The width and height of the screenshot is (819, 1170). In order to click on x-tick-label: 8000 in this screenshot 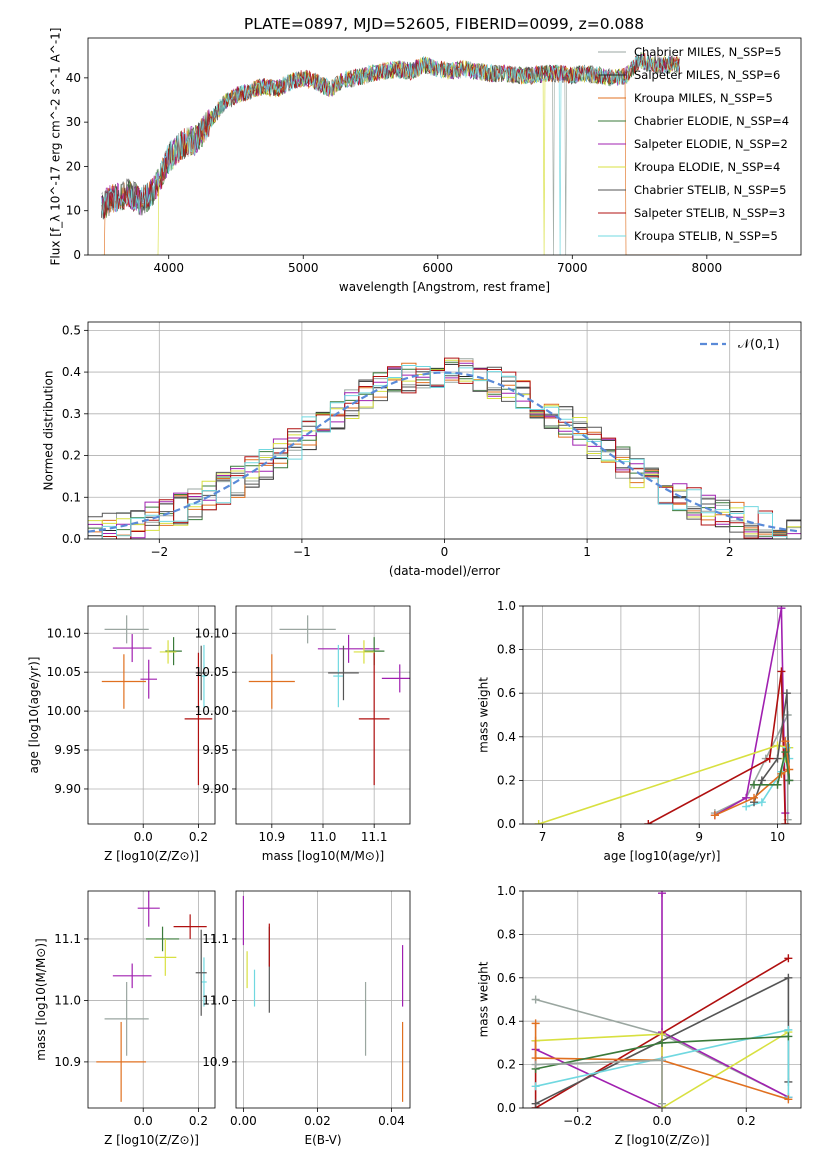, I will do `click(707, 268)`.